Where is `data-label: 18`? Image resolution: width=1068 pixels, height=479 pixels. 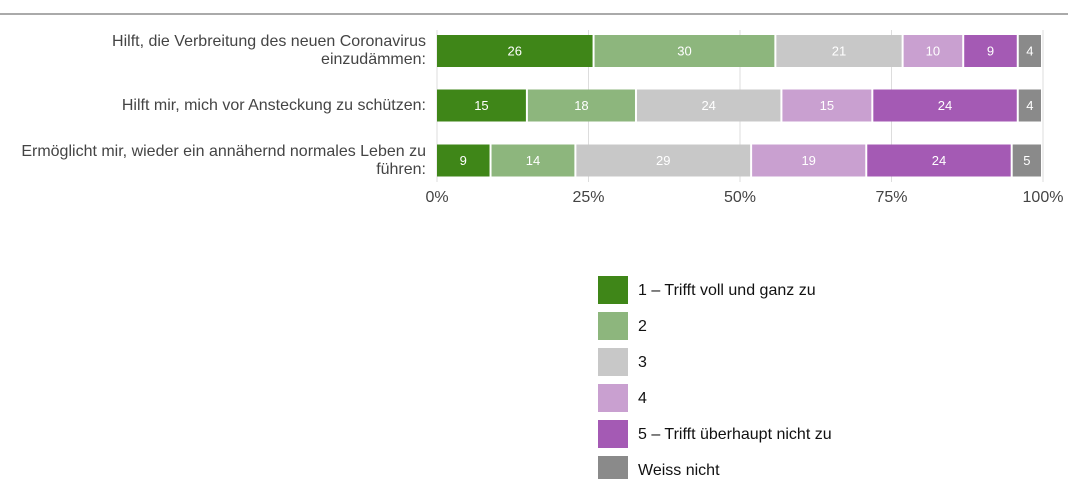
data-label: 18 is located at coordinates (581, 105).